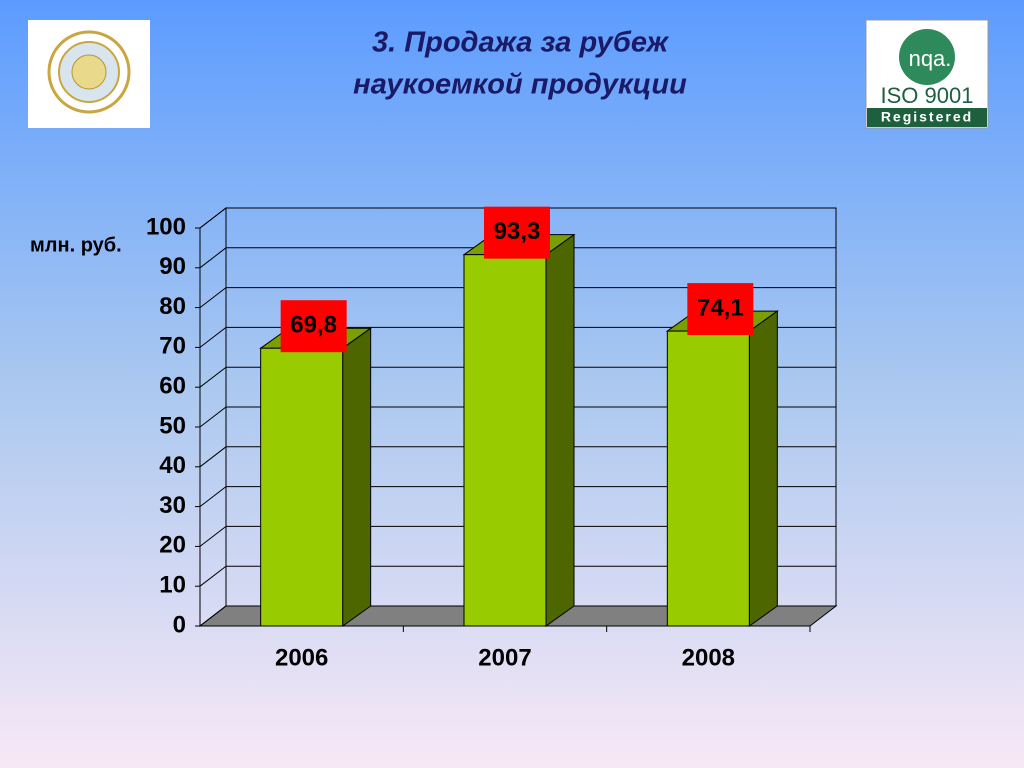 This screenshot has width=1024, height=768. I want to click on value-label: 93,3, so click(517, 231).